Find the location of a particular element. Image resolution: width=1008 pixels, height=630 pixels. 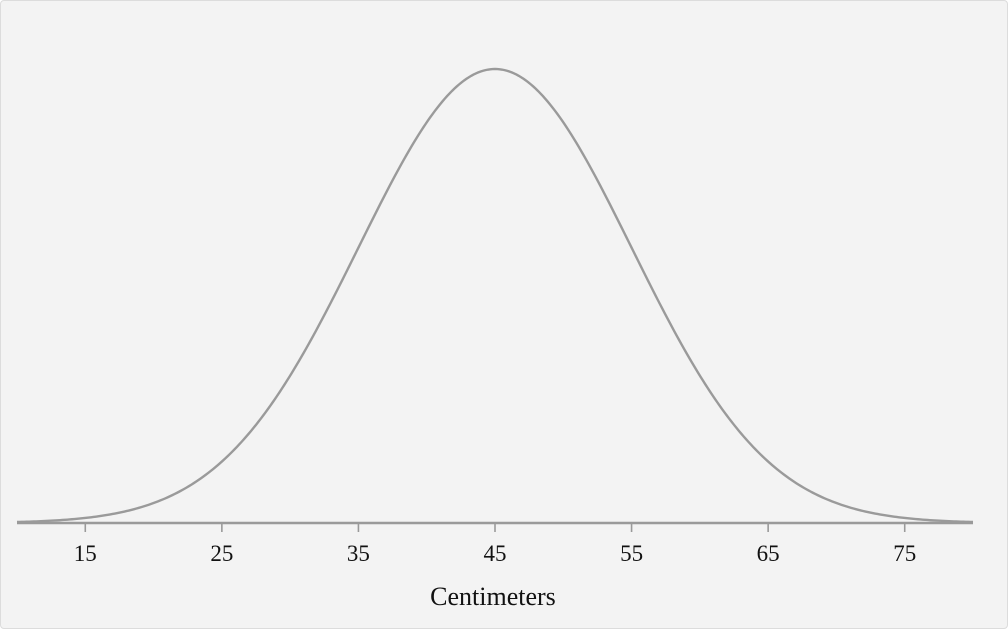

x-tick-label: 25 is located at coordinates (221, 553).